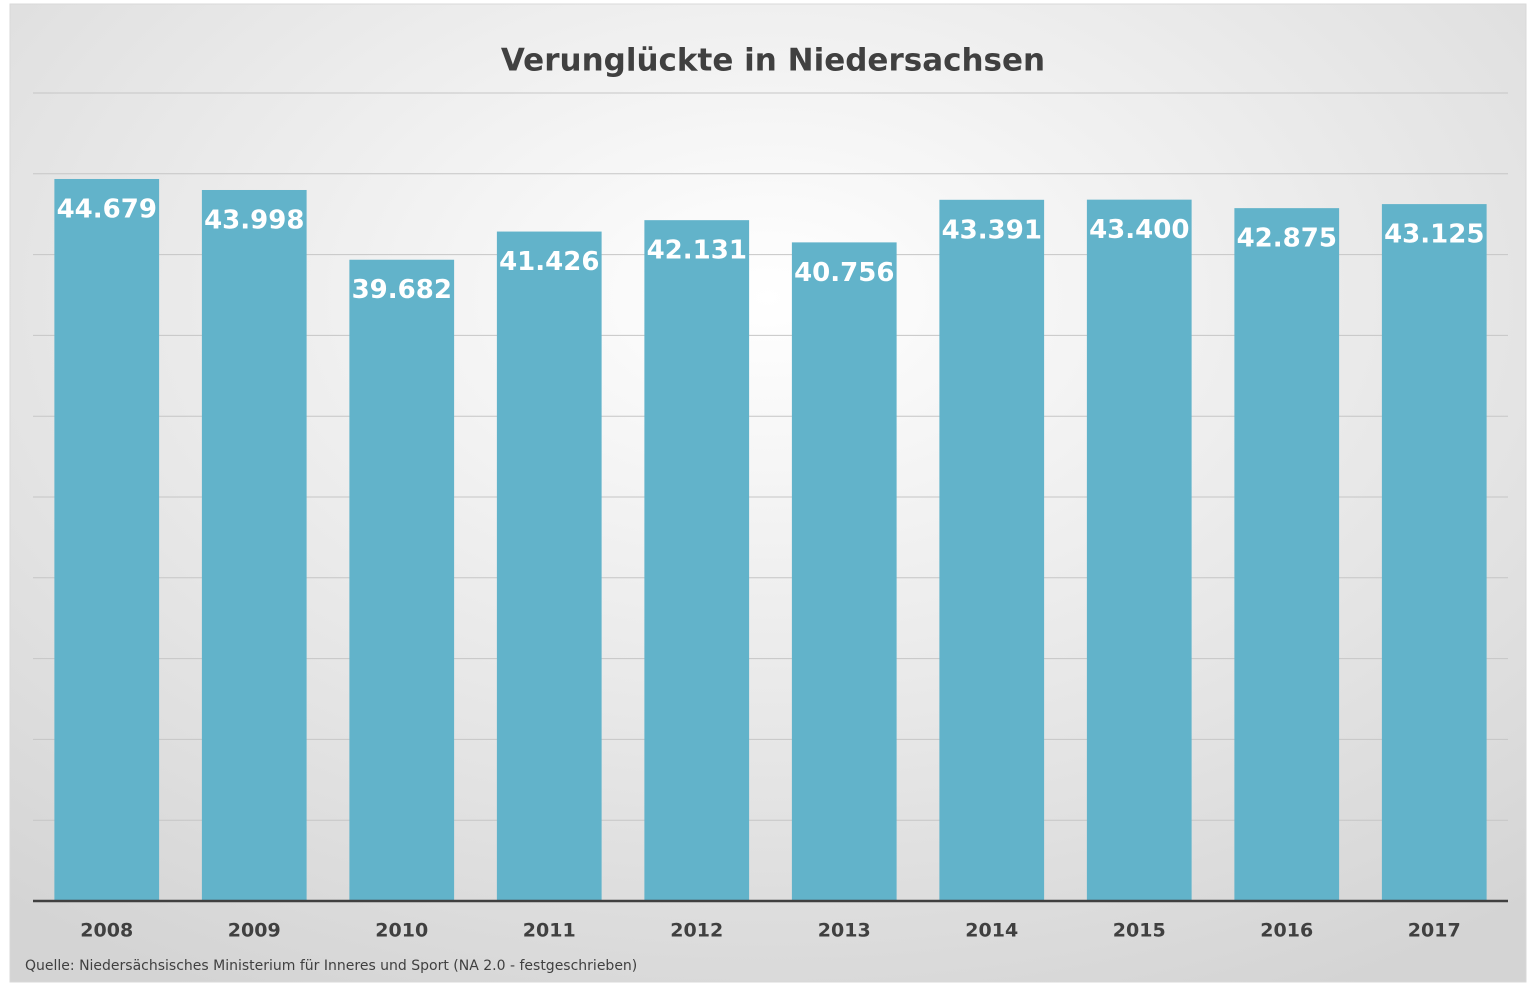  I want to click on data-label: 39.682, so click(402, 290).